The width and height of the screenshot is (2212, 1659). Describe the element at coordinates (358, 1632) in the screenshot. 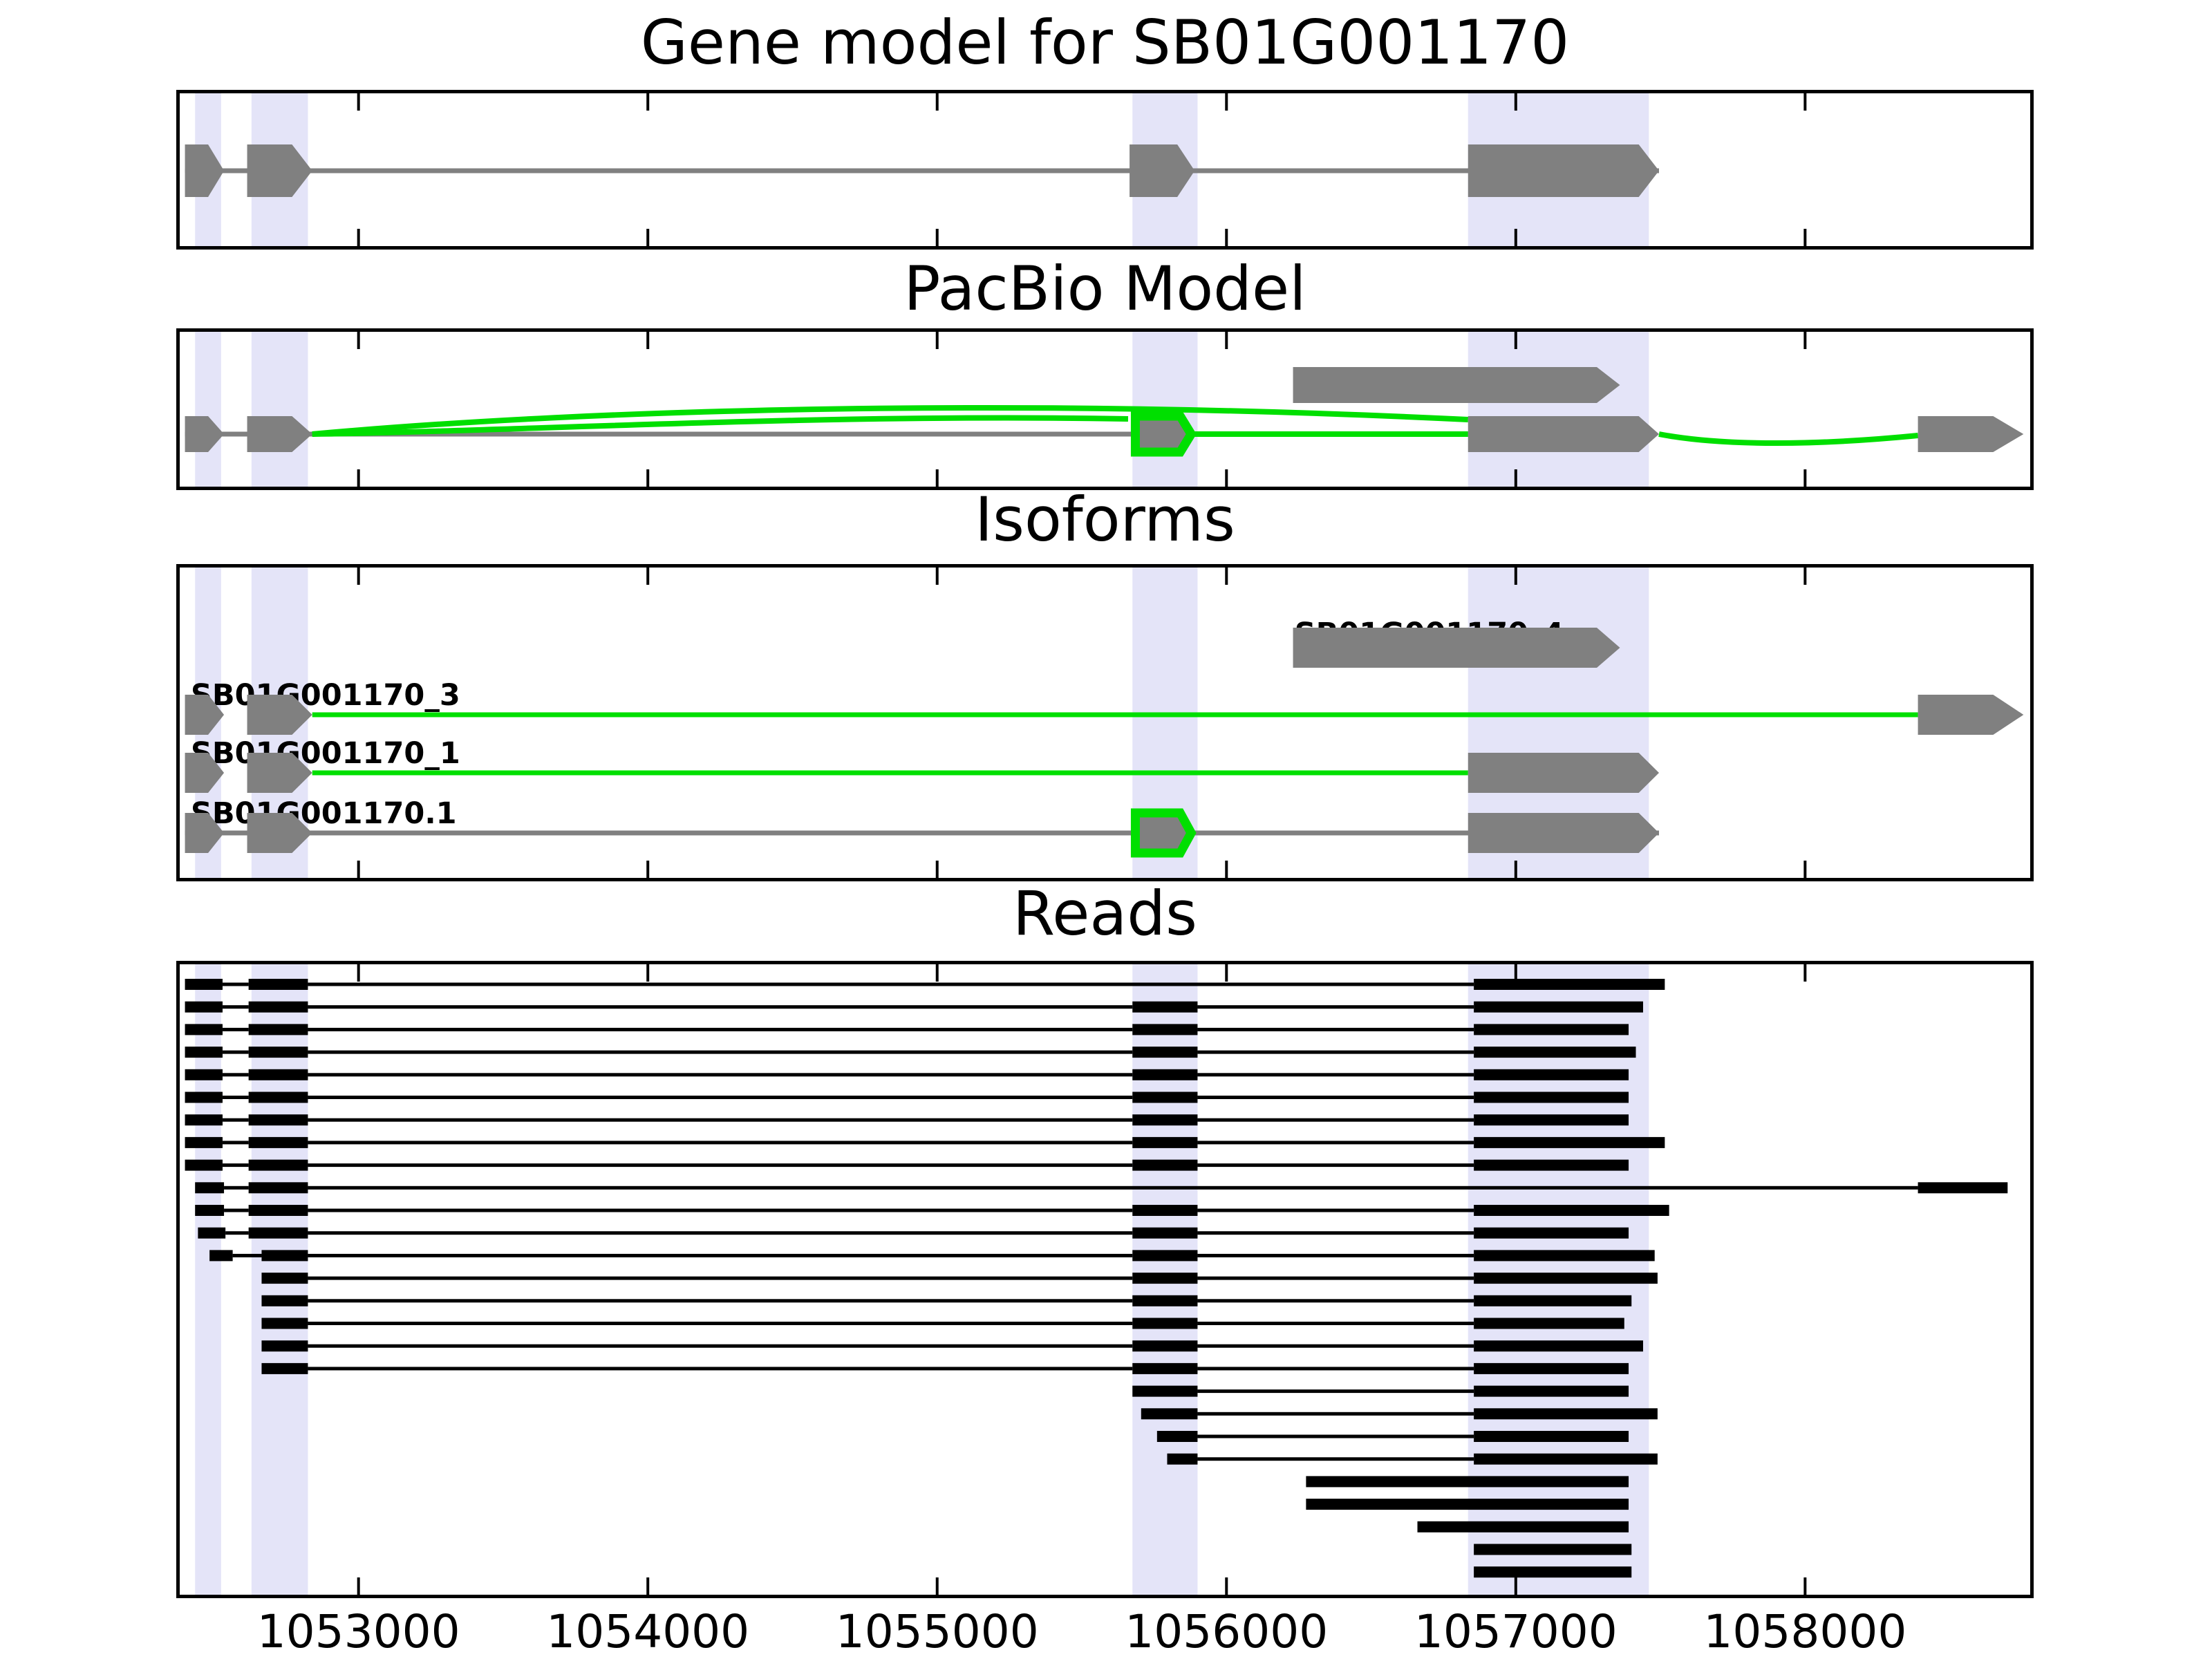

I see `x-tick-label: 1053000` at that location.